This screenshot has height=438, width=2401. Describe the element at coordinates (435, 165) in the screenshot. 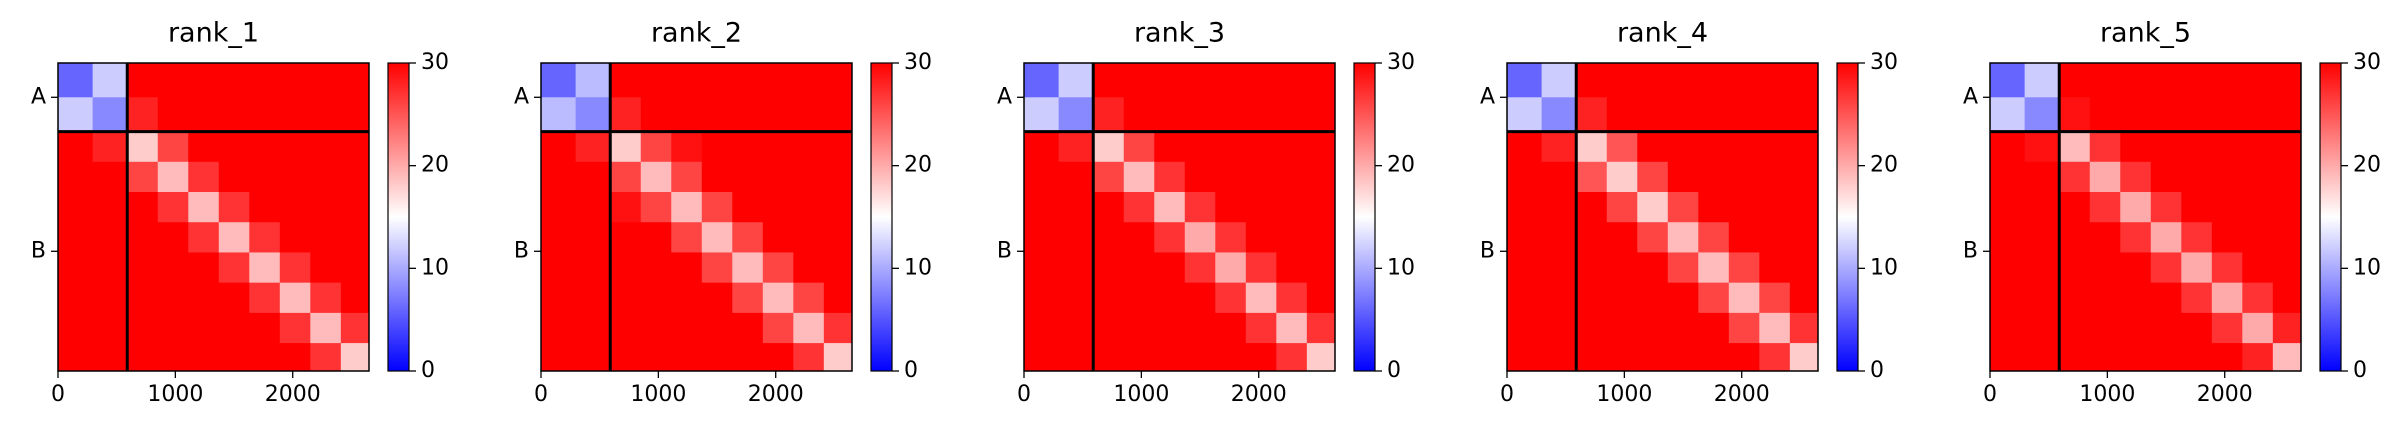

I see `colorbar-tick-label: 20` at that location.